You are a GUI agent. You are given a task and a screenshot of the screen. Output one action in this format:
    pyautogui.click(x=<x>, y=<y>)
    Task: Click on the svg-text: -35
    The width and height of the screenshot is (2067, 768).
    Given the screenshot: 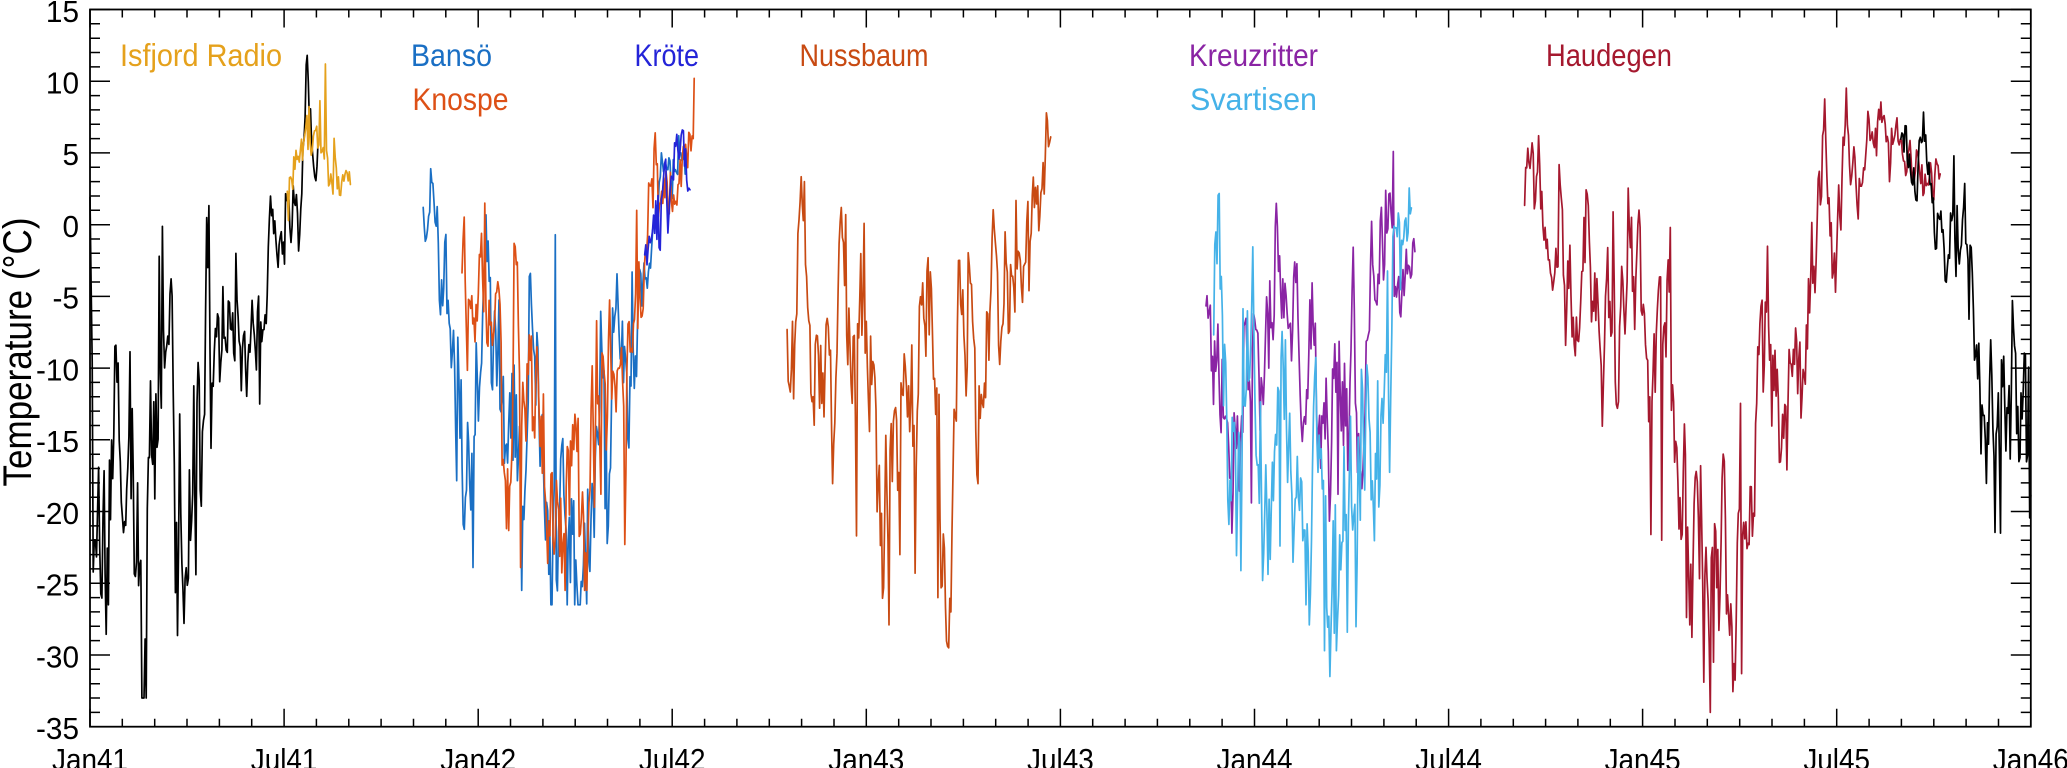 What is the action you would take?
    pyautogui.click(x=57, y=728)
    